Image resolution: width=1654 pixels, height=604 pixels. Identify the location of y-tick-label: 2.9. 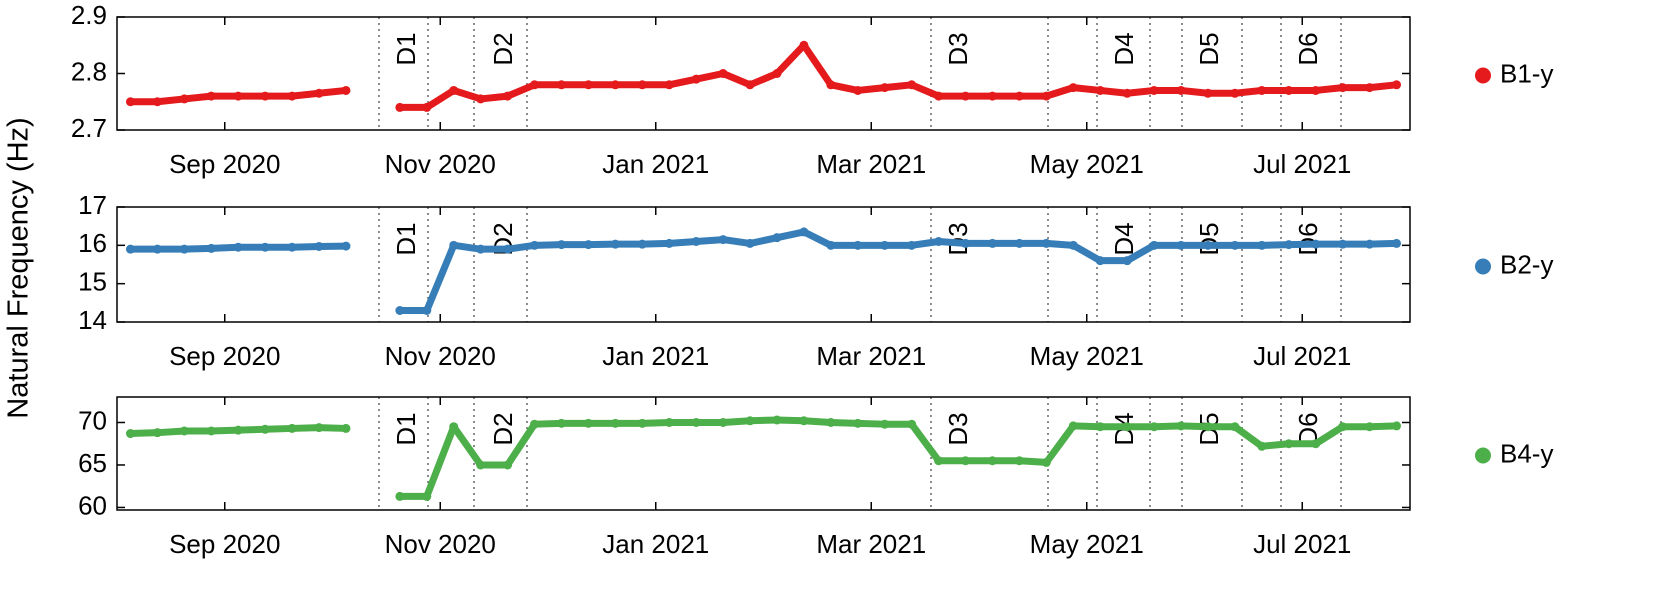
(89, 15).